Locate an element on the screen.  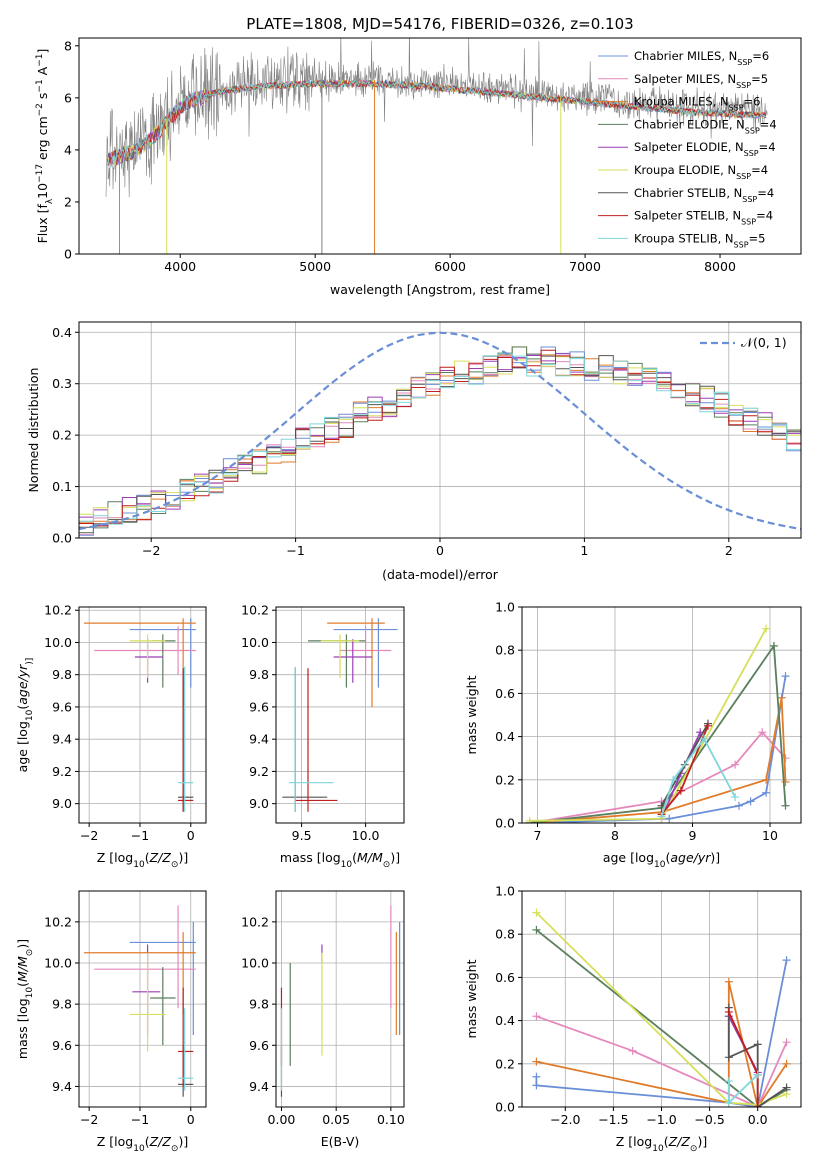
label-part: erg cm is located at coordinates (42, 140).